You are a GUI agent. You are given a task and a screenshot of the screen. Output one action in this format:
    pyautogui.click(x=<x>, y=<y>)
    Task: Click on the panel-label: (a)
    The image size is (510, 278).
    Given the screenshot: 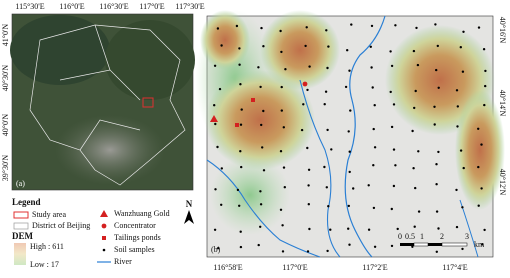 What is the action you would take?
    pyautogui.click(x=20, y=183)
    